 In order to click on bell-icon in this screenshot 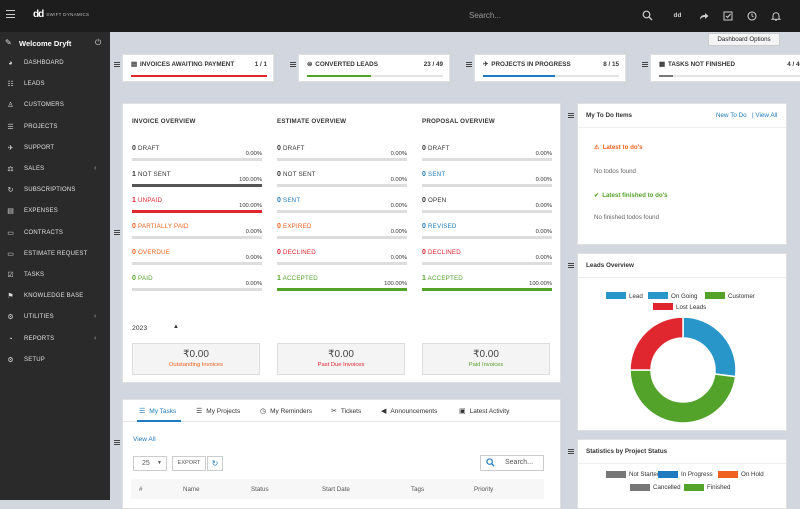, I will do `click(775, 15)`.